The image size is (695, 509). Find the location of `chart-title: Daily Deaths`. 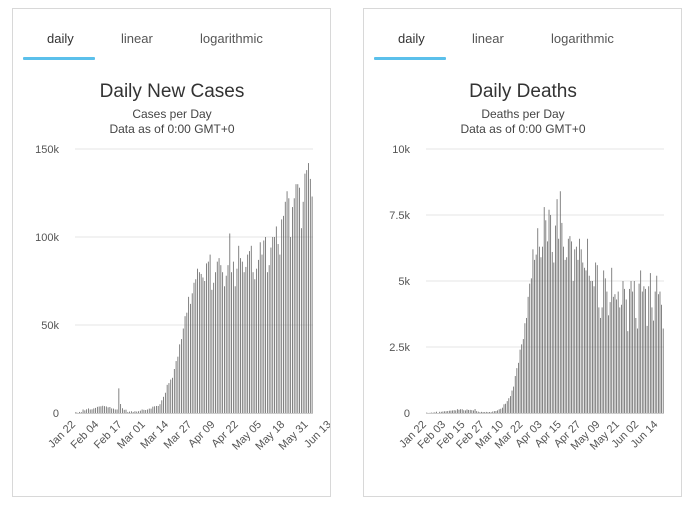

chart-title: Daily Deaths is located at coordinates (523, 91).